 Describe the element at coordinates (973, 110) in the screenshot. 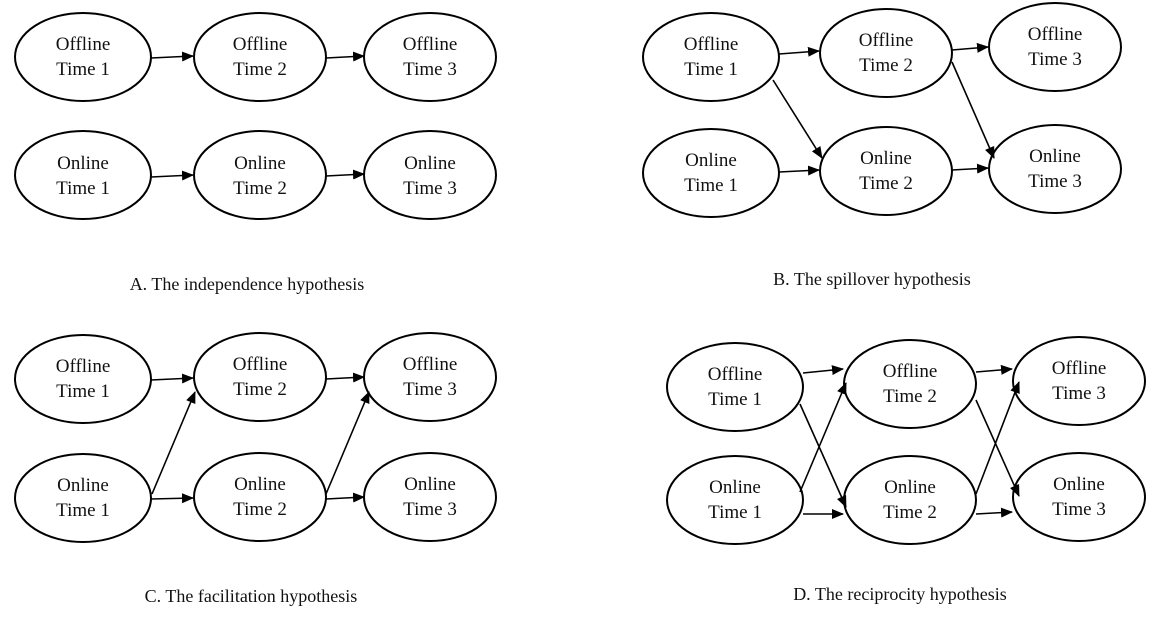

I see `arrow-b-offline2-online3` at that location.